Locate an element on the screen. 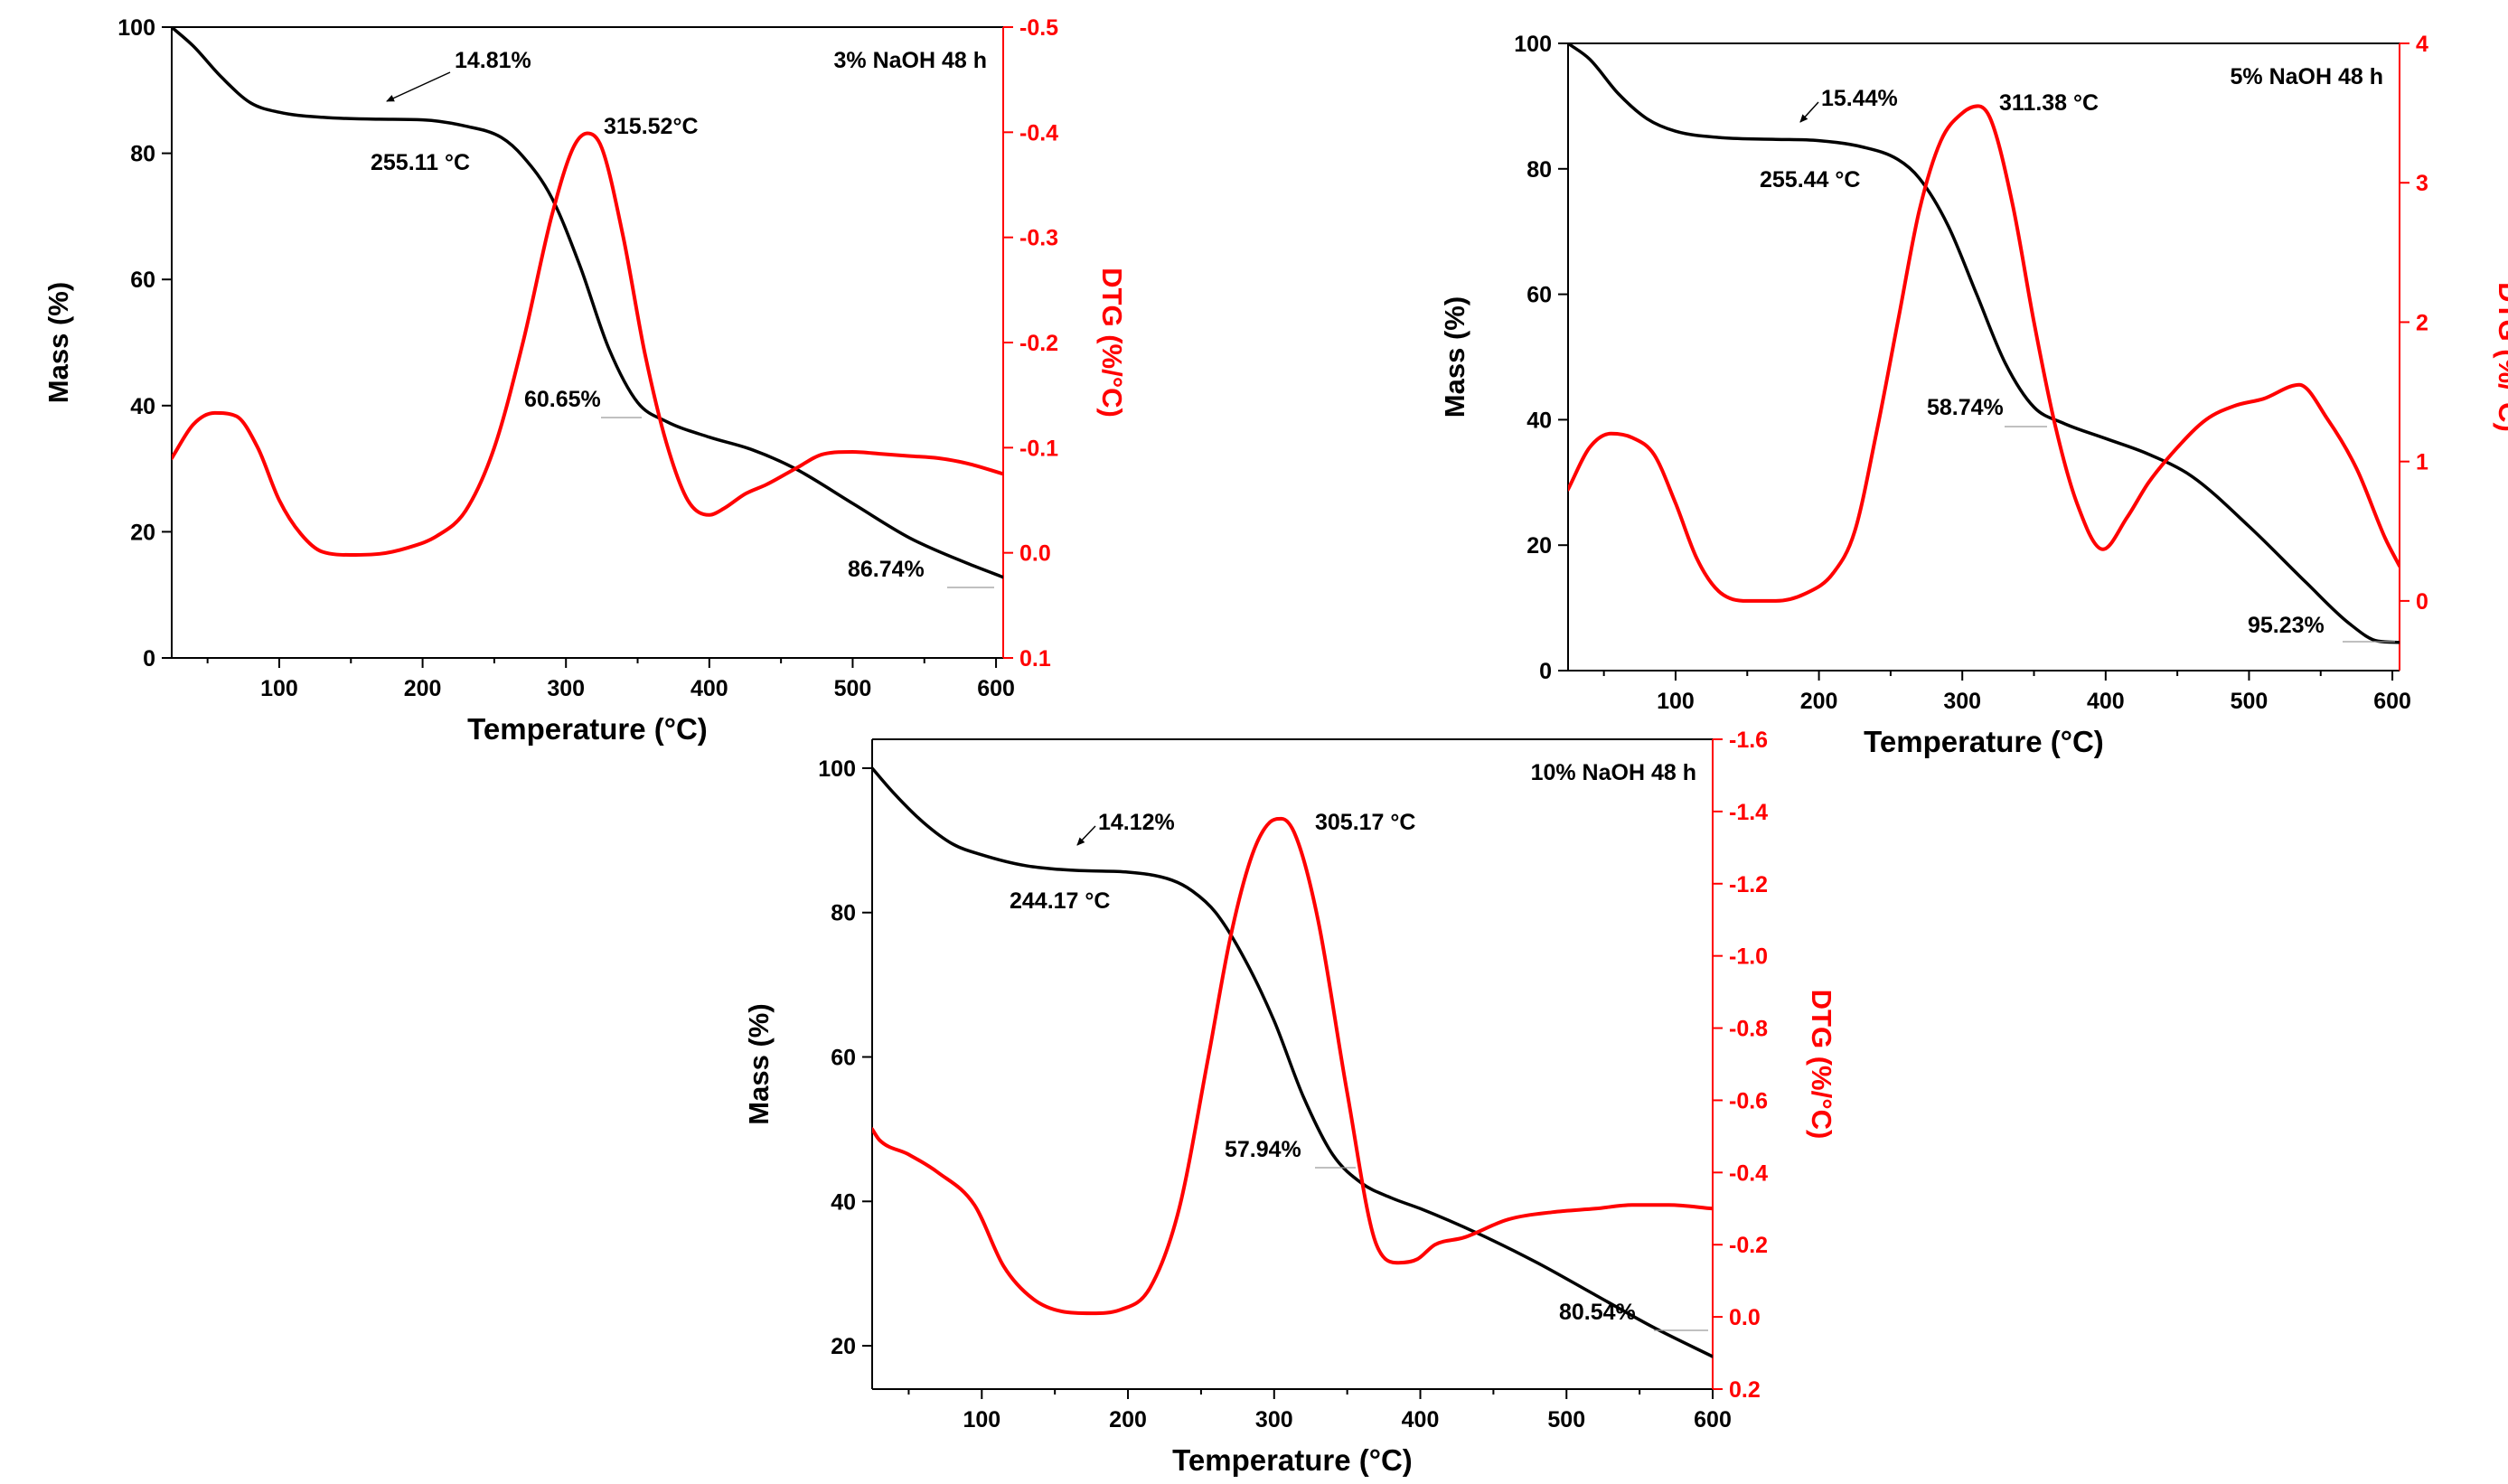 The width and height of the screenshot is (2508, 1484). annotation-label: 315.52°C is located at coordinates (651, 126).